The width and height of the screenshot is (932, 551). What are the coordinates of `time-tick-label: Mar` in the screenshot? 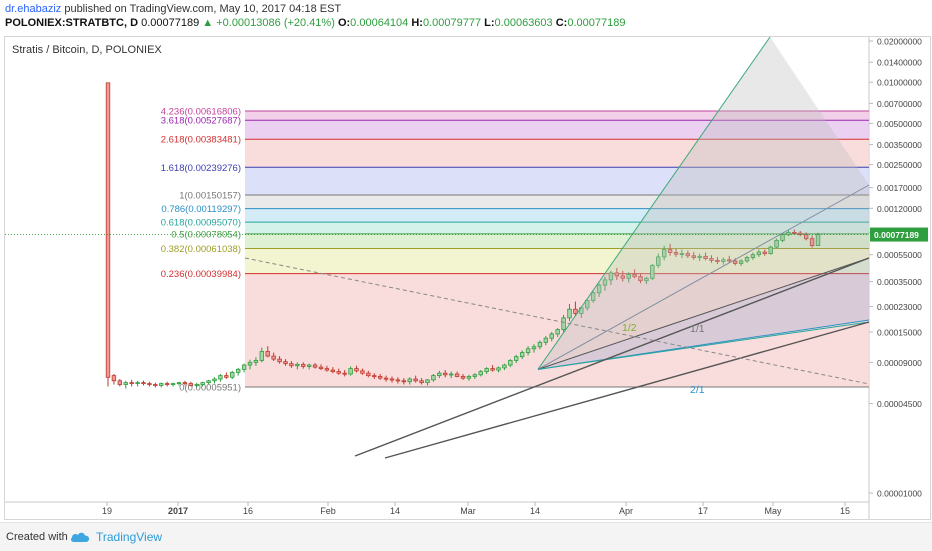 It's located at (468, 511).